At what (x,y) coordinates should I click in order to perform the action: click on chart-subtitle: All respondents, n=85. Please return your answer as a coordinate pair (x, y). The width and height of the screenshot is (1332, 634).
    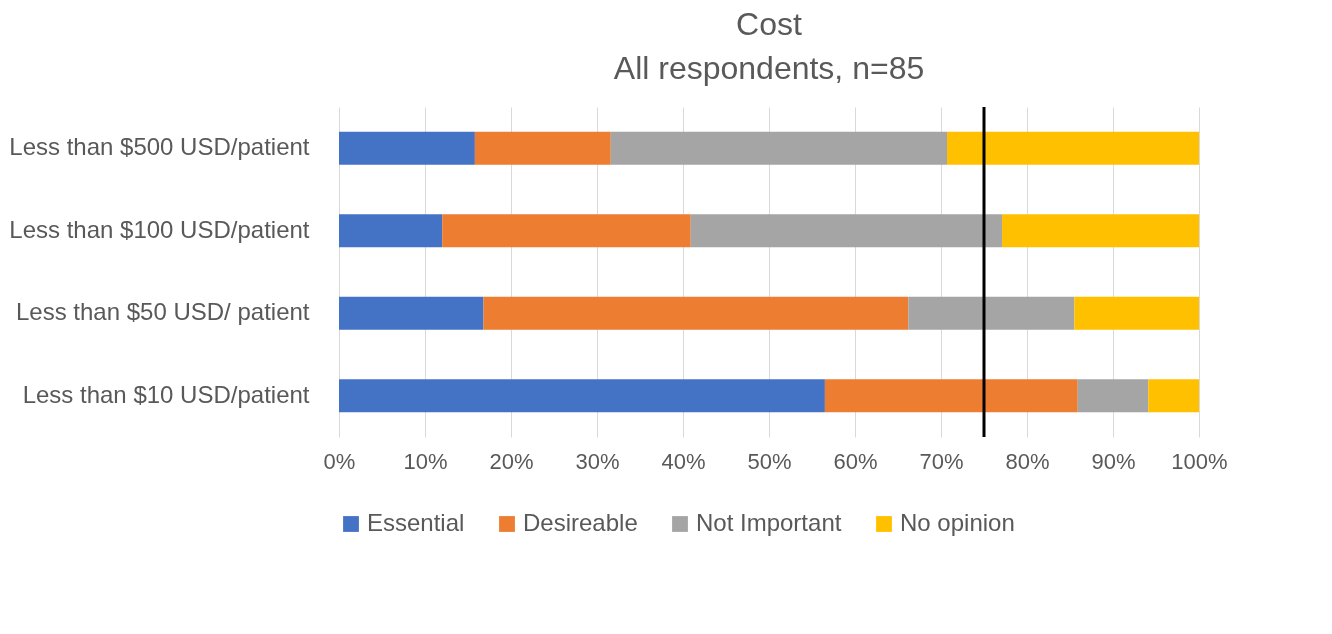
    Looking at the image, I should click on (769, 67).